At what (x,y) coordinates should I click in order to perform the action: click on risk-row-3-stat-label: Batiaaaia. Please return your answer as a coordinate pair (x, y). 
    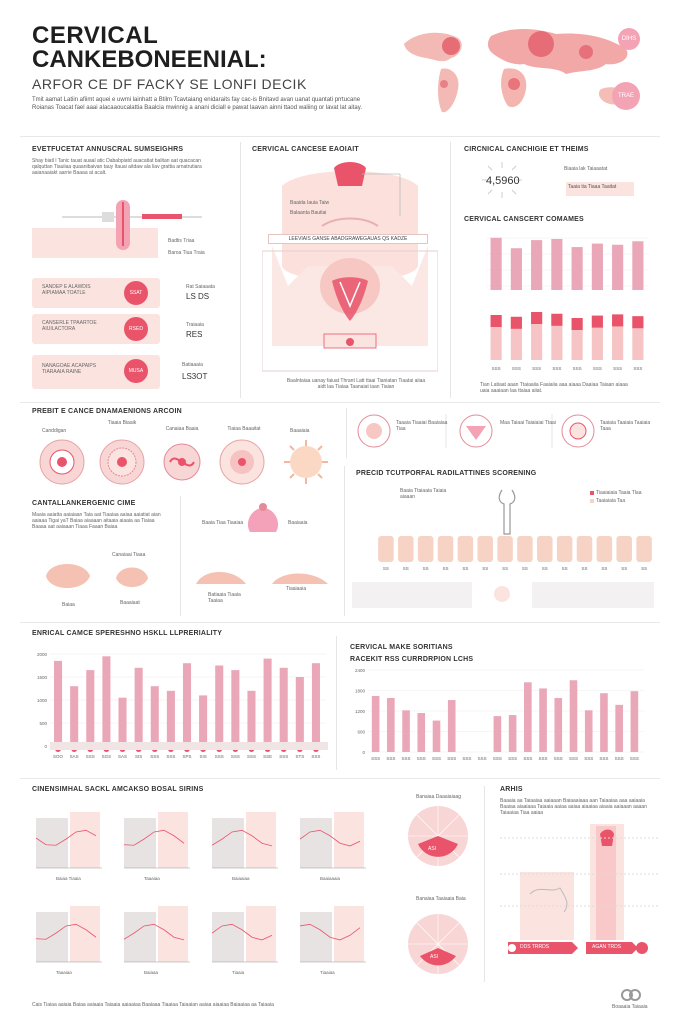
    Looking at the image, I should click on (192, 365).